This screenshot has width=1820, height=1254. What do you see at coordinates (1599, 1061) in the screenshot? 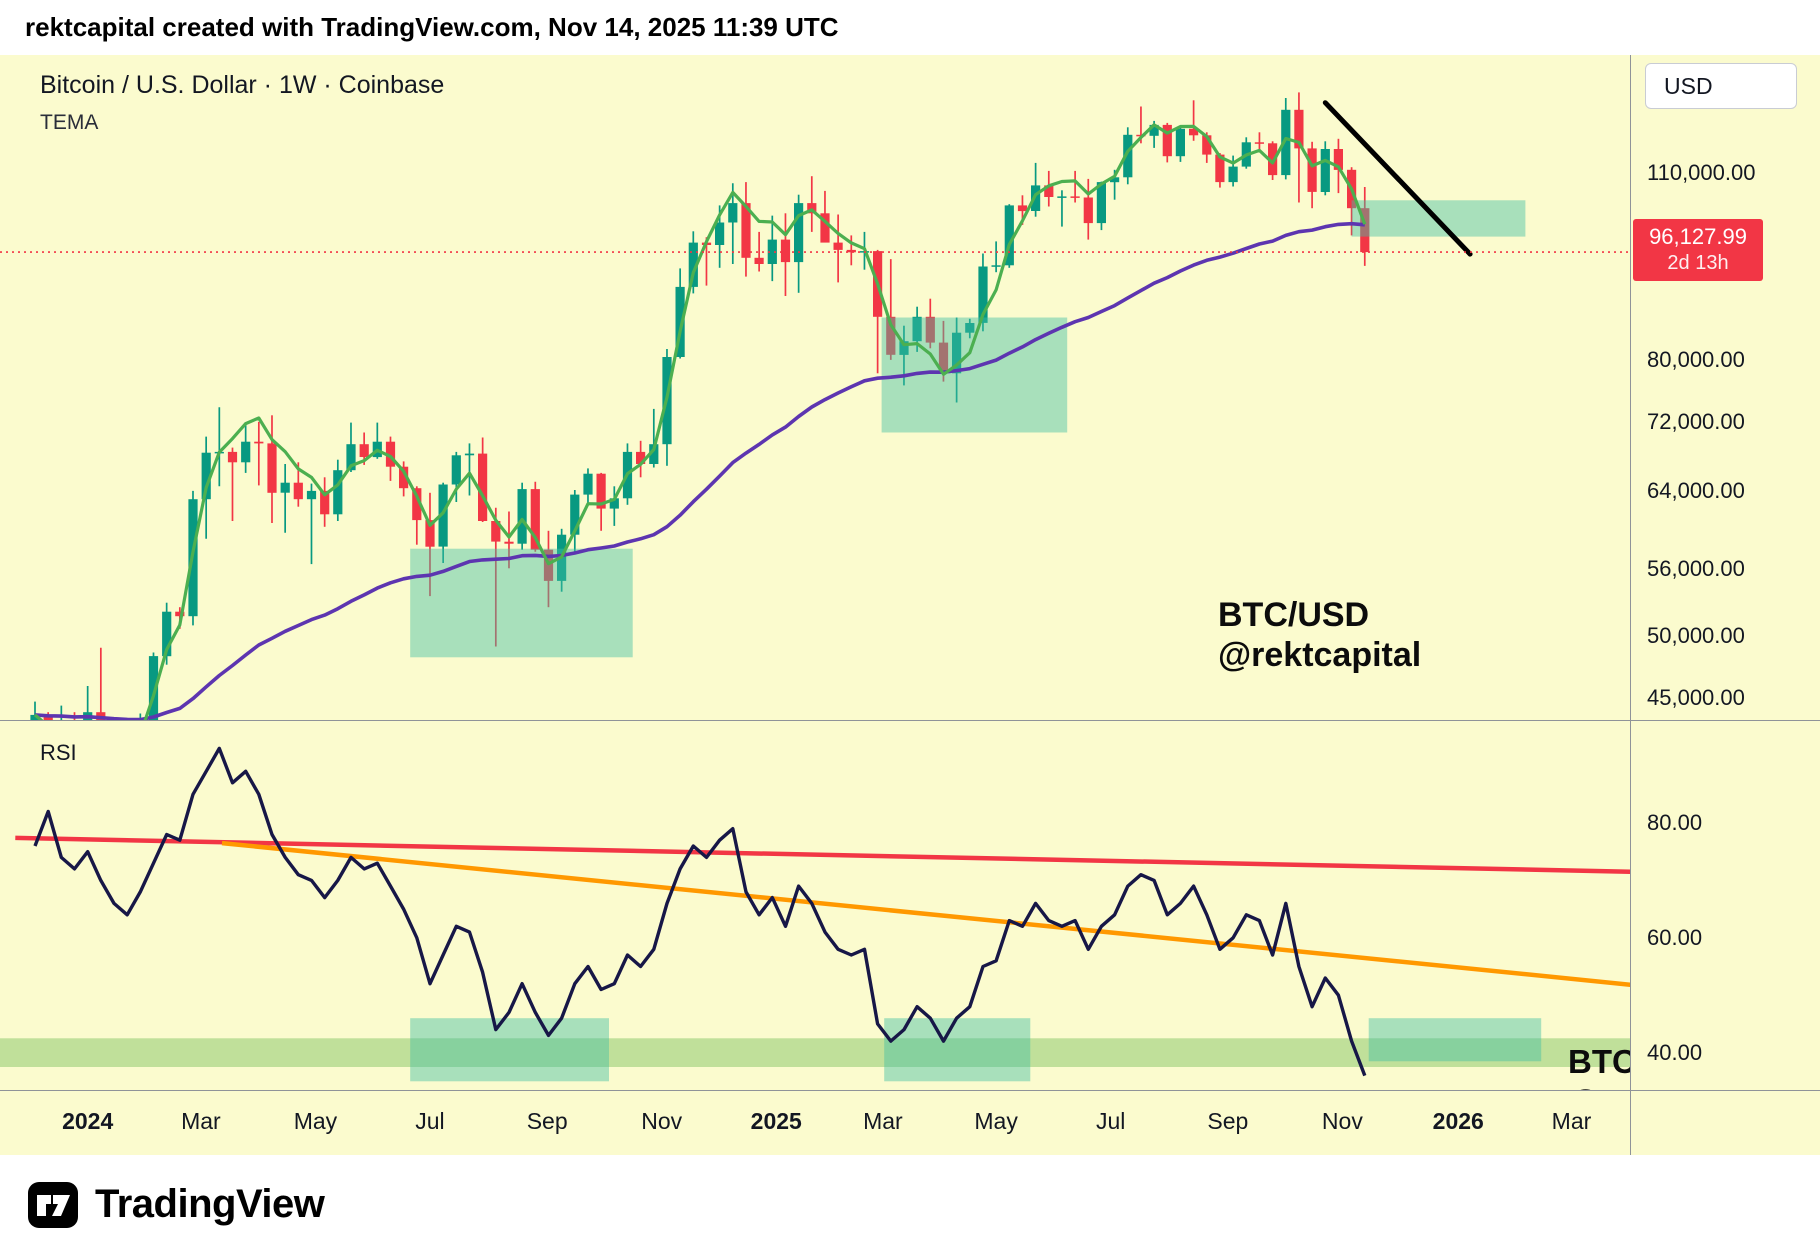
I see `rsi-watermark-line1: BTC/USD` at bounding box center [1599, 1061].